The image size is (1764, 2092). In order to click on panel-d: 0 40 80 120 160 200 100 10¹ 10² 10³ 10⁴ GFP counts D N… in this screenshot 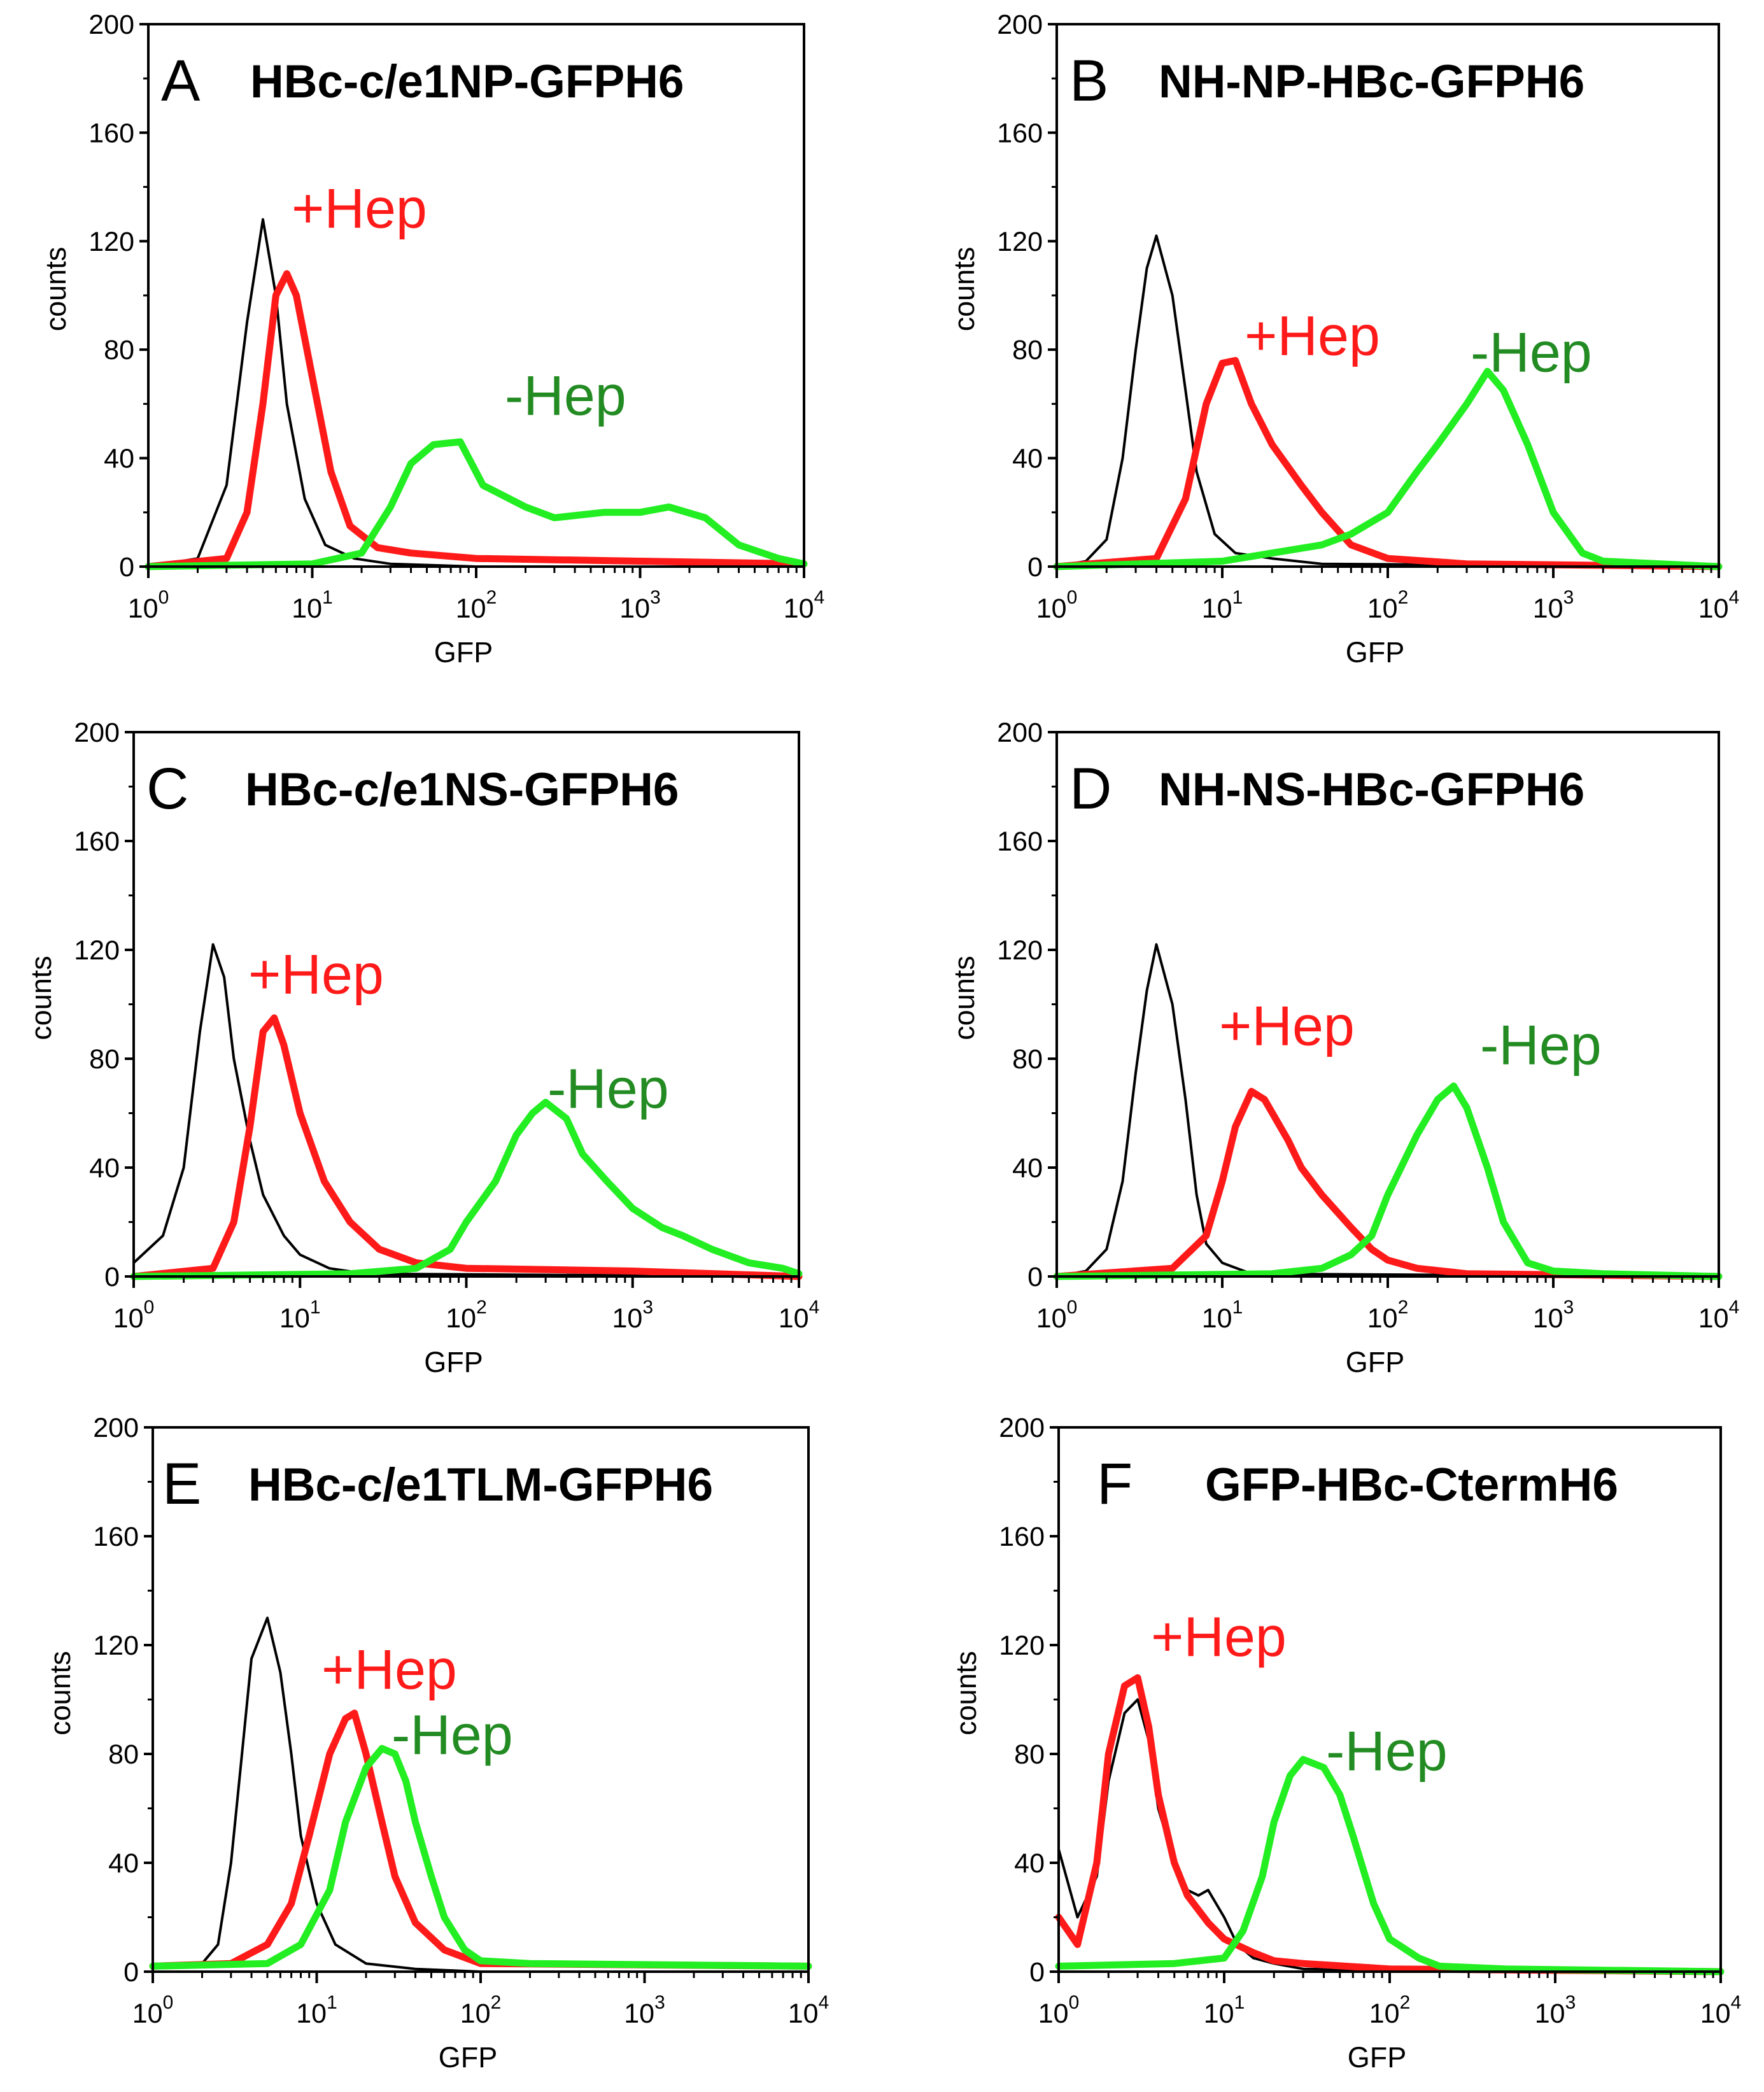, I will do `click(1344, 1047)`.